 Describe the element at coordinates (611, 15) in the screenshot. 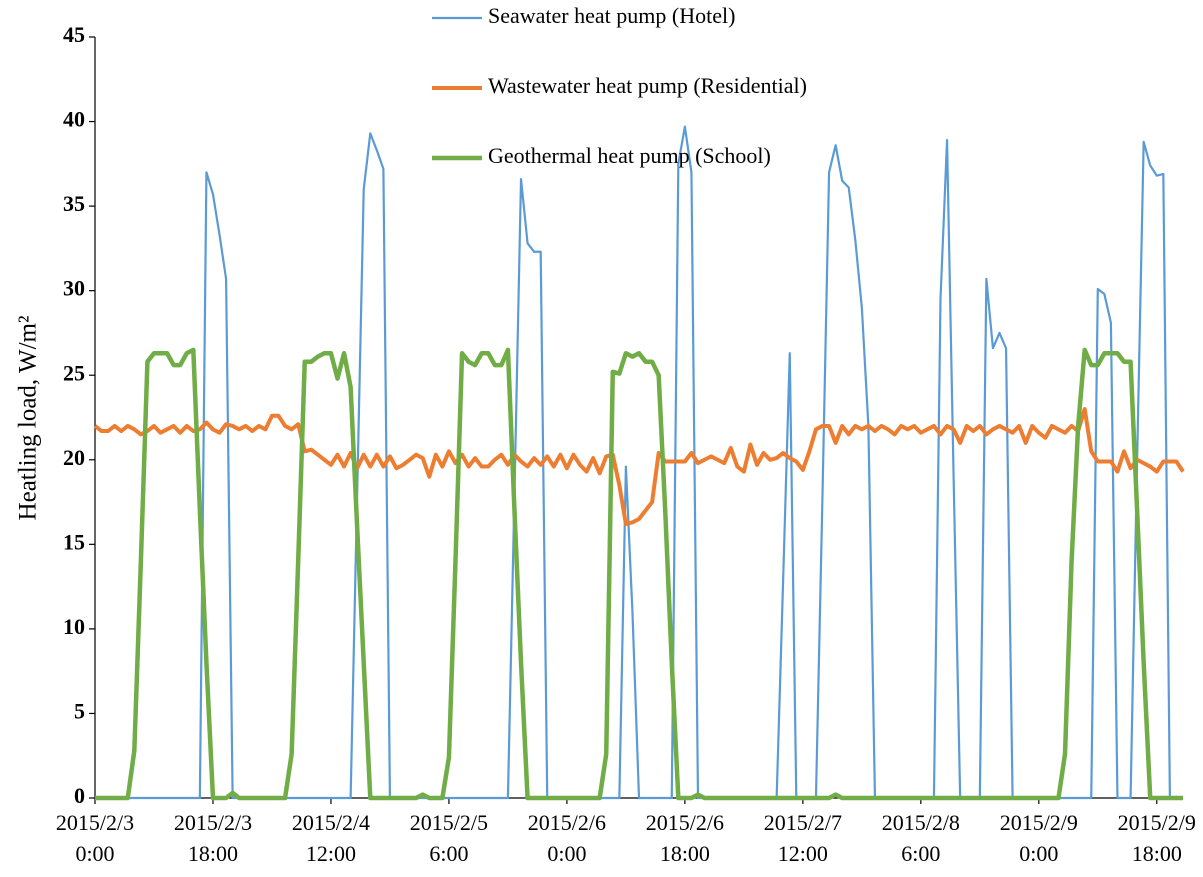

I see `legend-label: Seawater heat pump (Hotel)` at that location.